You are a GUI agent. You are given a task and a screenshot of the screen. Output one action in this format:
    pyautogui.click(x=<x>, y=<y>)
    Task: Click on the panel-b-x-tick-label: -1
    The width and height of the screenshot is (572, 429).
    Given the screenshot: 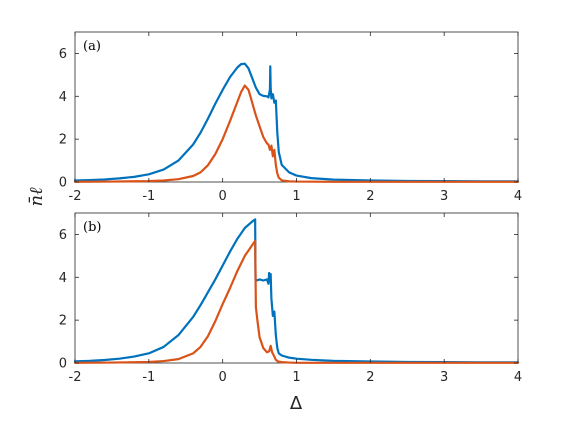 What is the action you would take?
    pyautogui.click(x=148, y=377)
    